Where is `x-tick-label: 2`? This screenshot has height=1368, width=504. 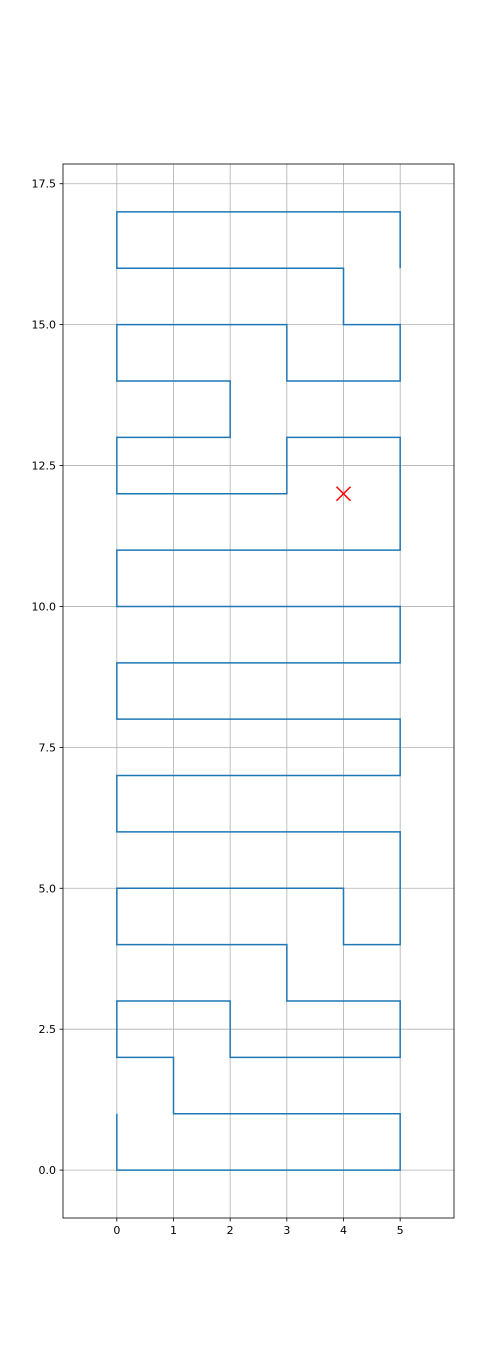
x-tick-label: 2 is located at coordinates (230, 1230).